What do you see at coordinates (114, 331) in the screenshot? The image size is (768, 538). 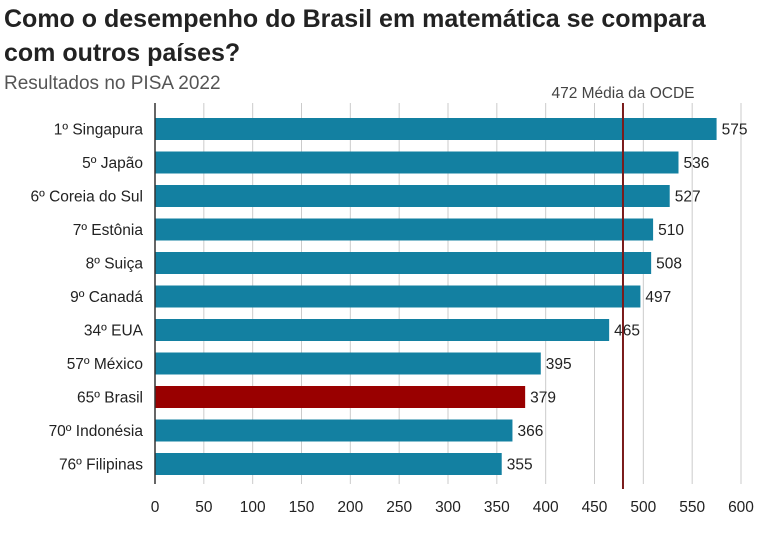 I see `category-label: 34º EUA` at bounding box center [114, 331].